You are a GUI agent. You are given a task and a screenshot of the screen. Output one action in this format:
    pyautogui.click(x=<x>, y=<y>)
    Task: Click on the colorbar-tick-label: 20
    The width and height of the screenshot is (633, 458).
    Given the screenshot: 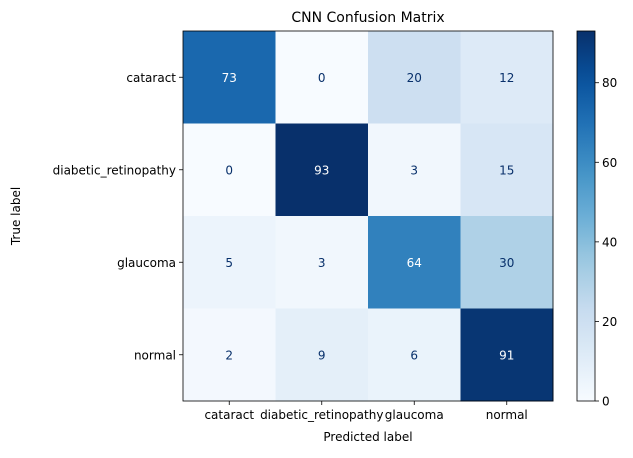 What is the action you would take?
    pyautogui.click(x=609, y=322)
    